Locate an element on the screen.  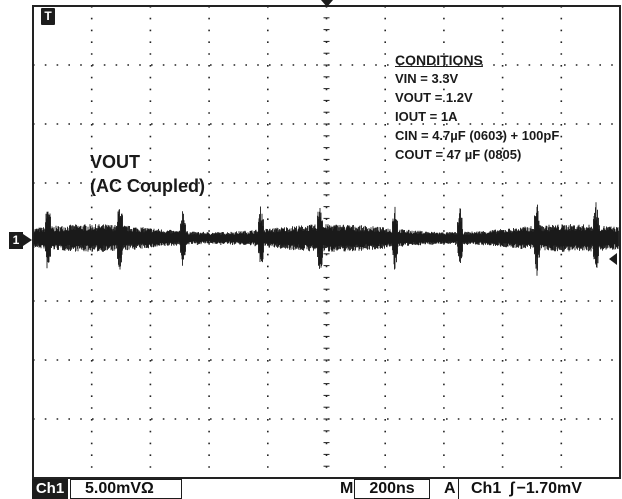
conditions-title: CONDITIONS is located at coordinates (439, 60).